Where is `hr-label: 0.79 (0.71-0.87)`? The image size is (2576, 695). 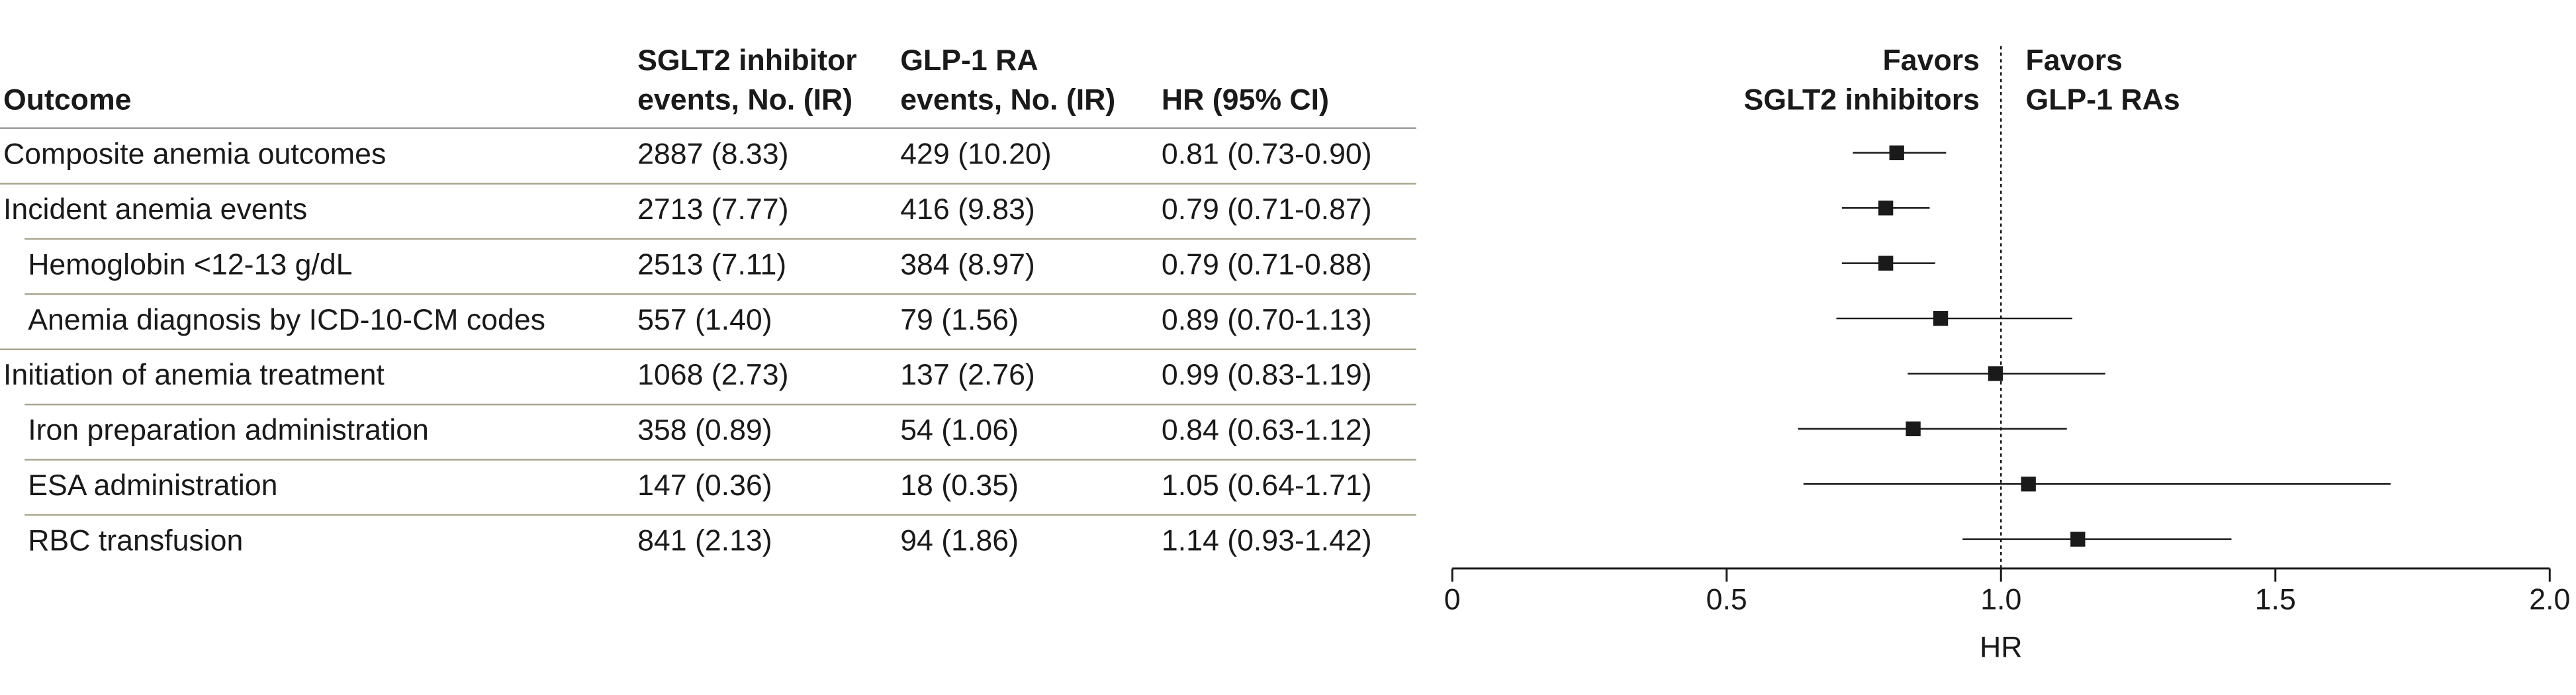 hr-label: 0.79 (0.71-0.87) is located at coordinates (1267, 209).